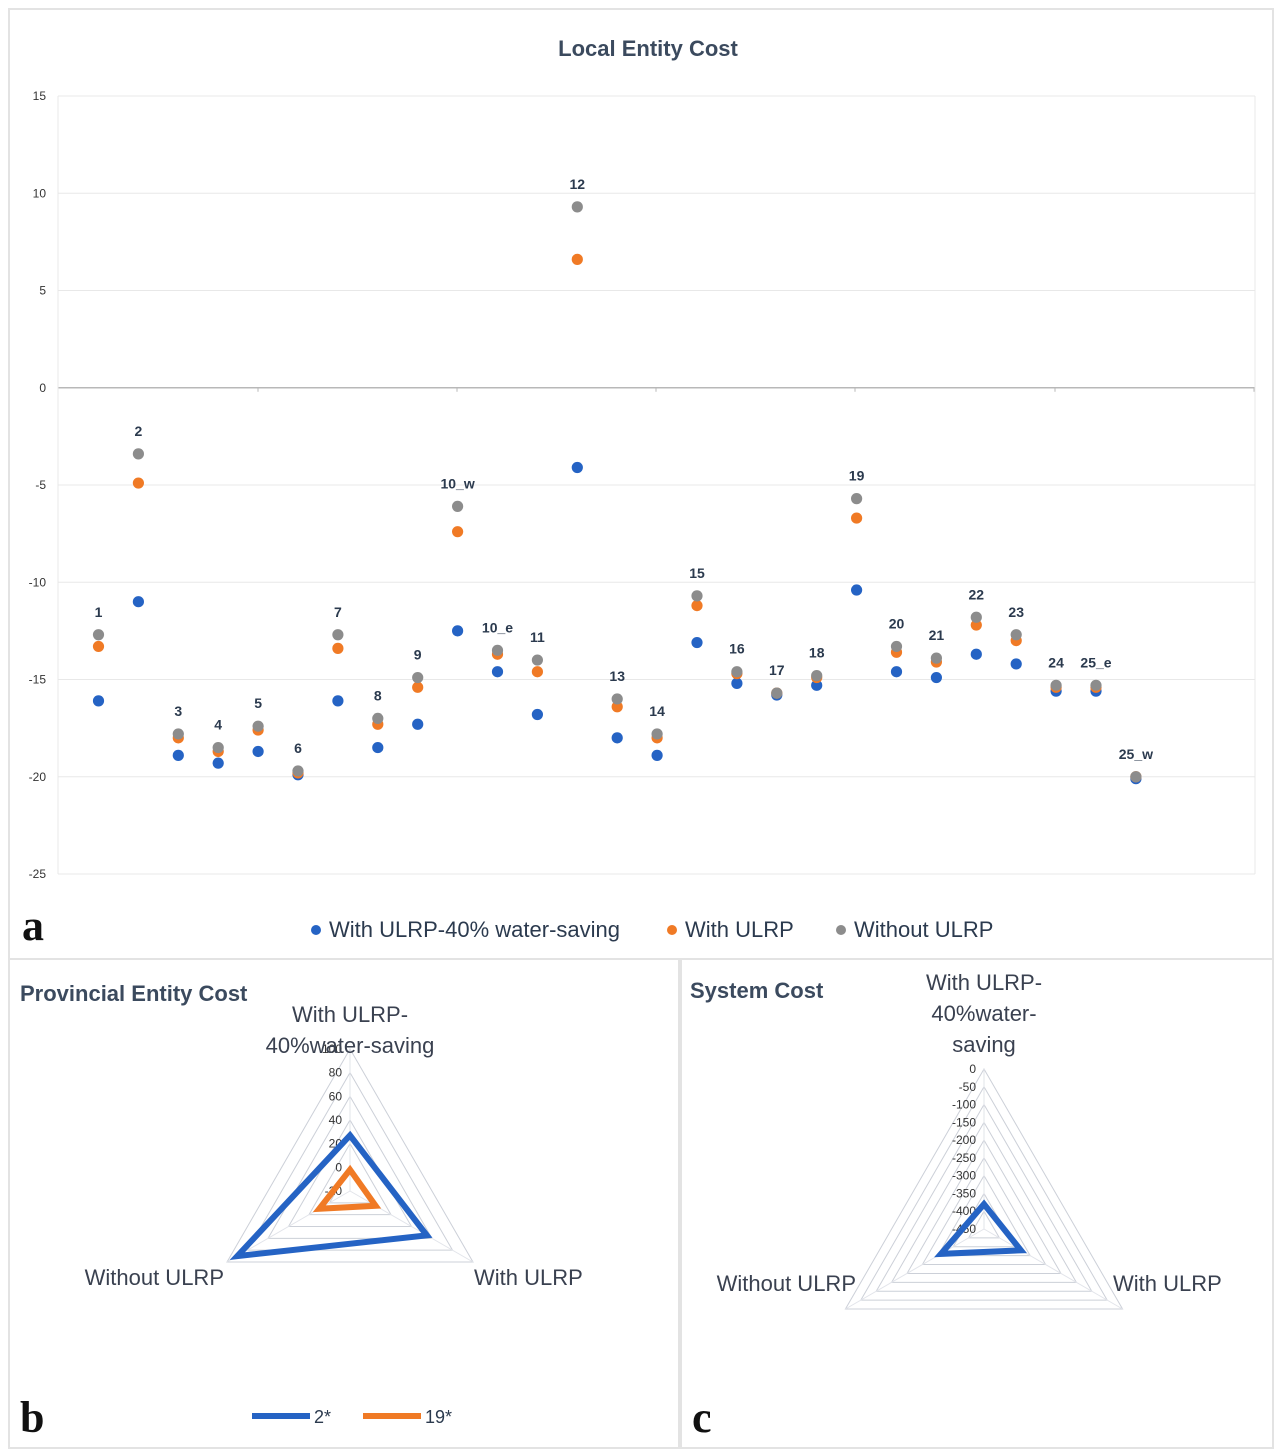 Image resolution: width=1274 pixels, height=1449 pixels. I want to click on point-label: 18, so click(817, 653).